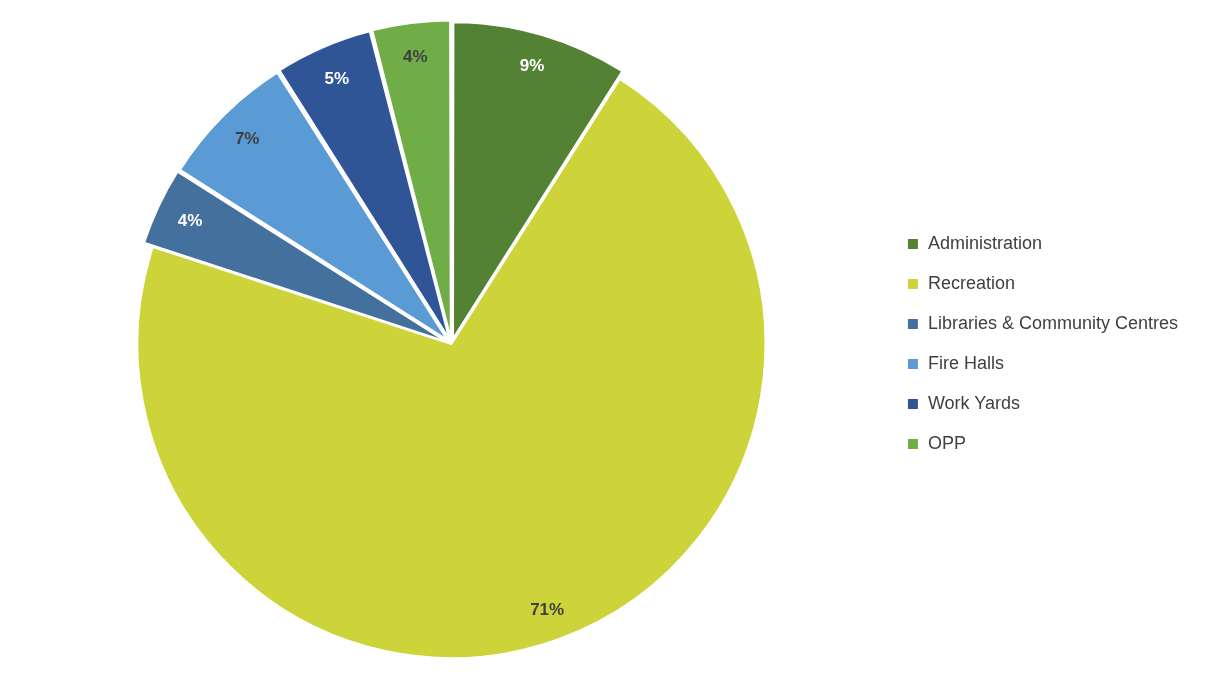 The width and height of the screenshot is (1206, 688). I want to click on data-label: 5%, so click(337, 78).